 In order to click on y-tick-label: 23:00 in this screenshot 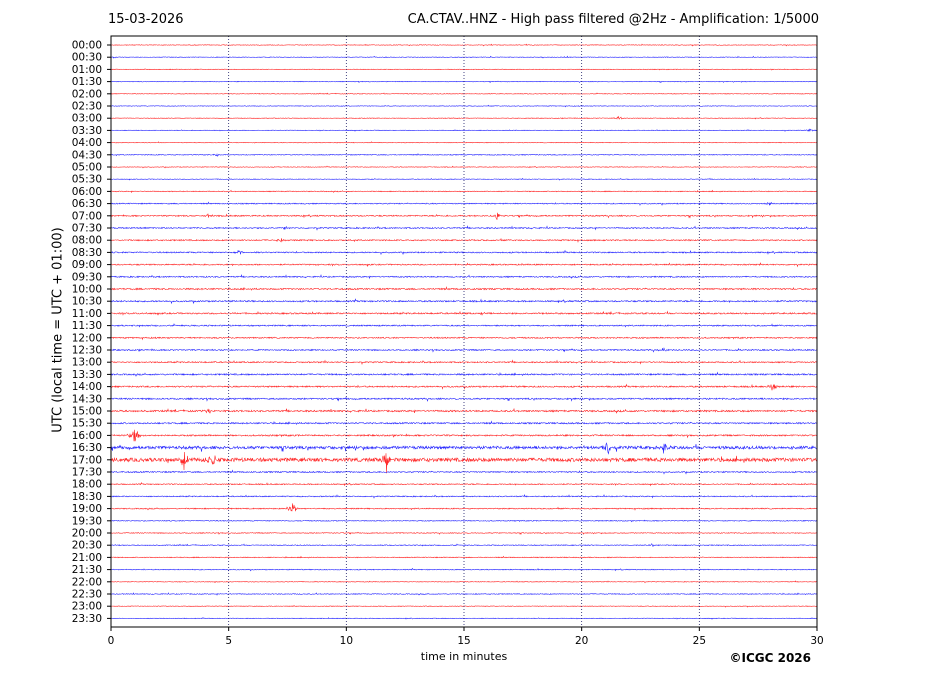, I will do `click(87, 607)`.